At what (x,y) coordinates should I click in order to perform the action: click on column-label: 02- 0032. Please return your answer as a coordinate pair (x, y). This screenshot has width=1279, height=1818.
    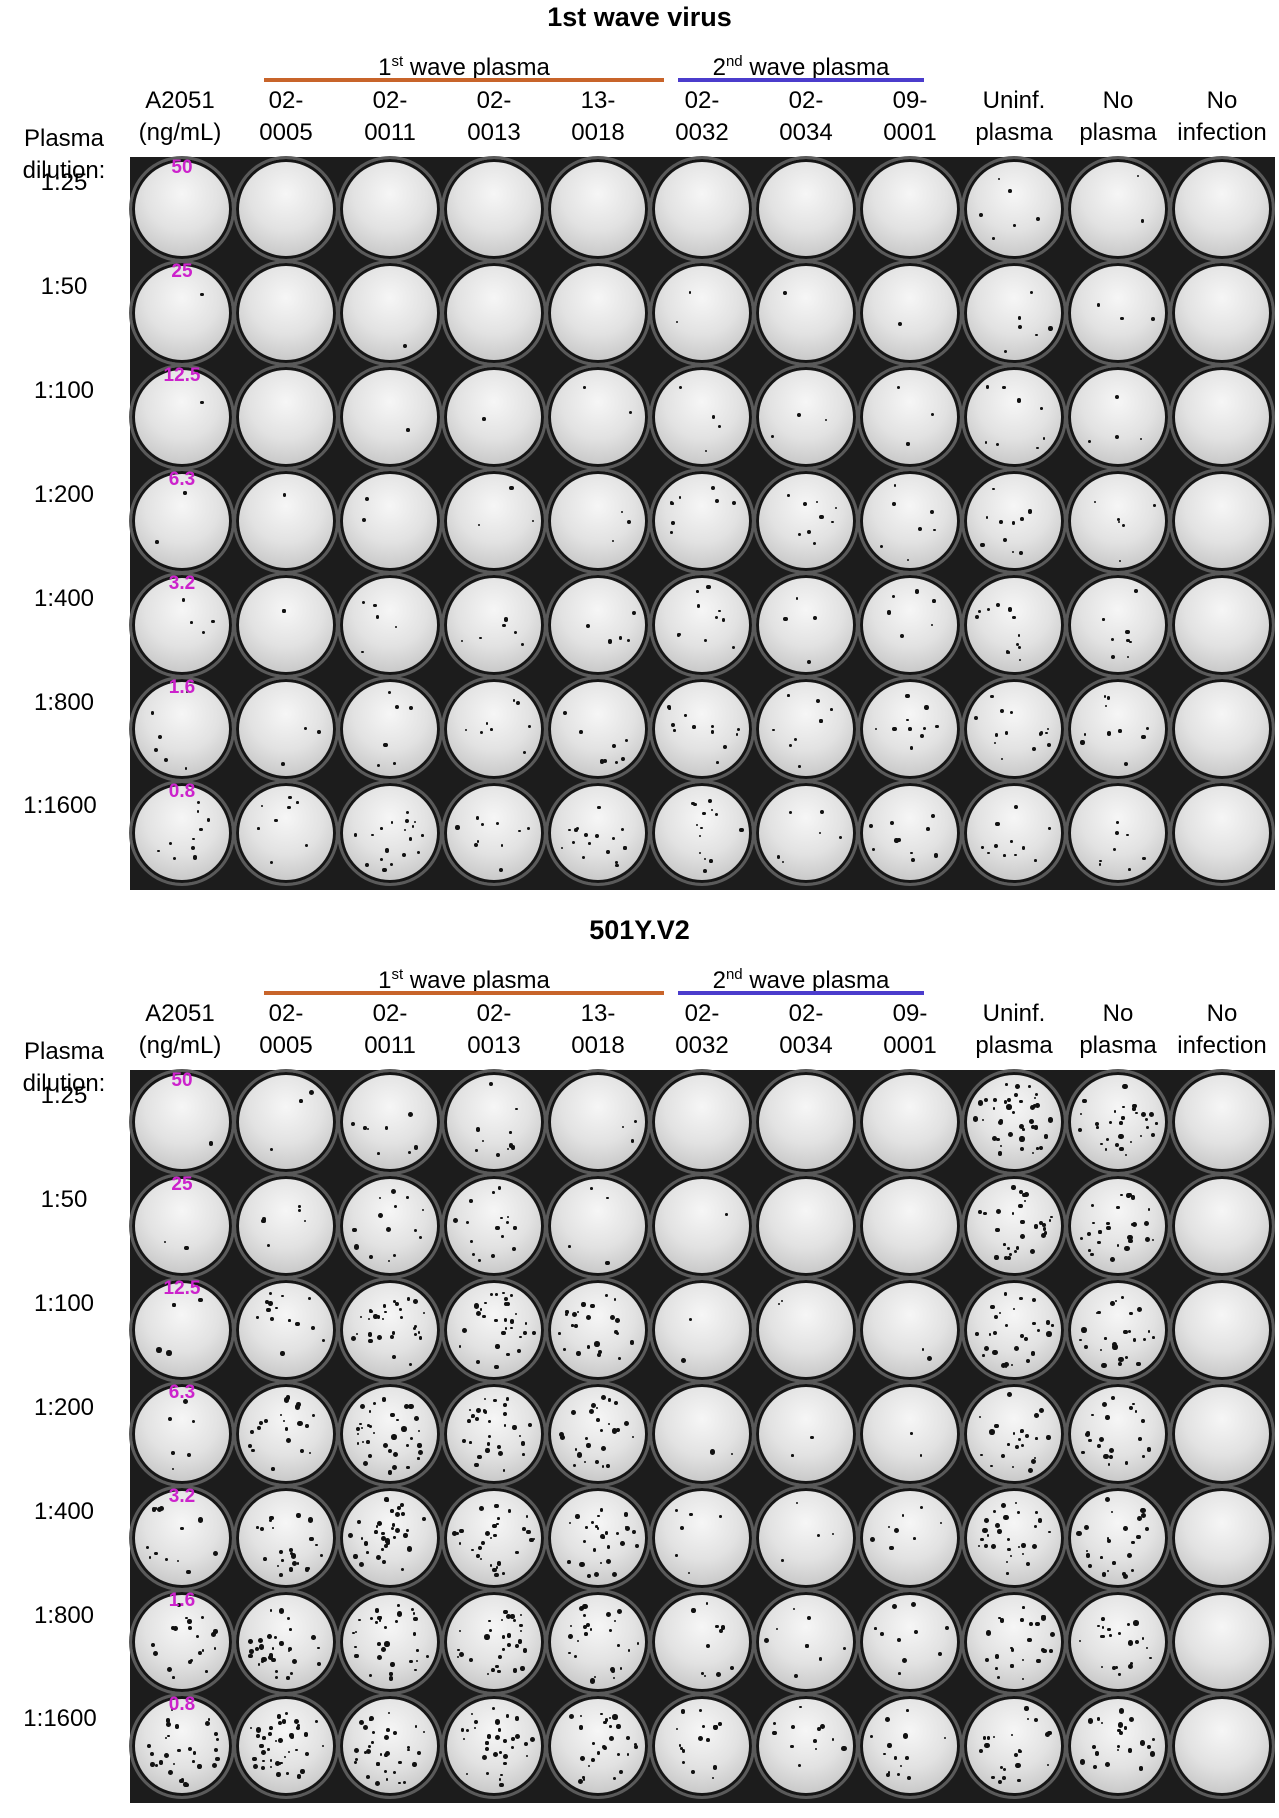
    Looking at the image, I should click on (702, 1030).